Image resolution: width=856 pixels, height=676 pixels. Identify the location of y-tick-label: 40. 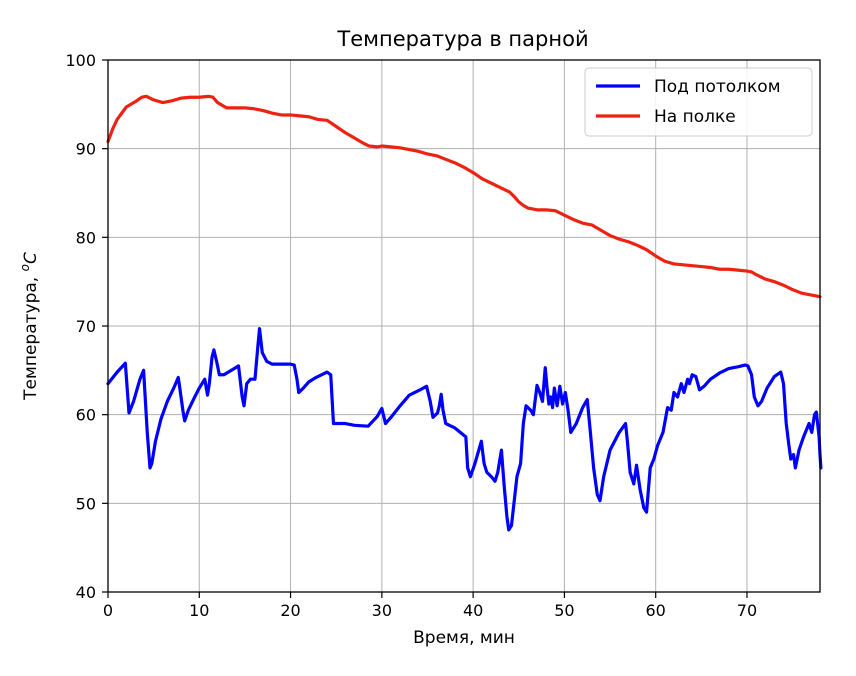
(86, 592).